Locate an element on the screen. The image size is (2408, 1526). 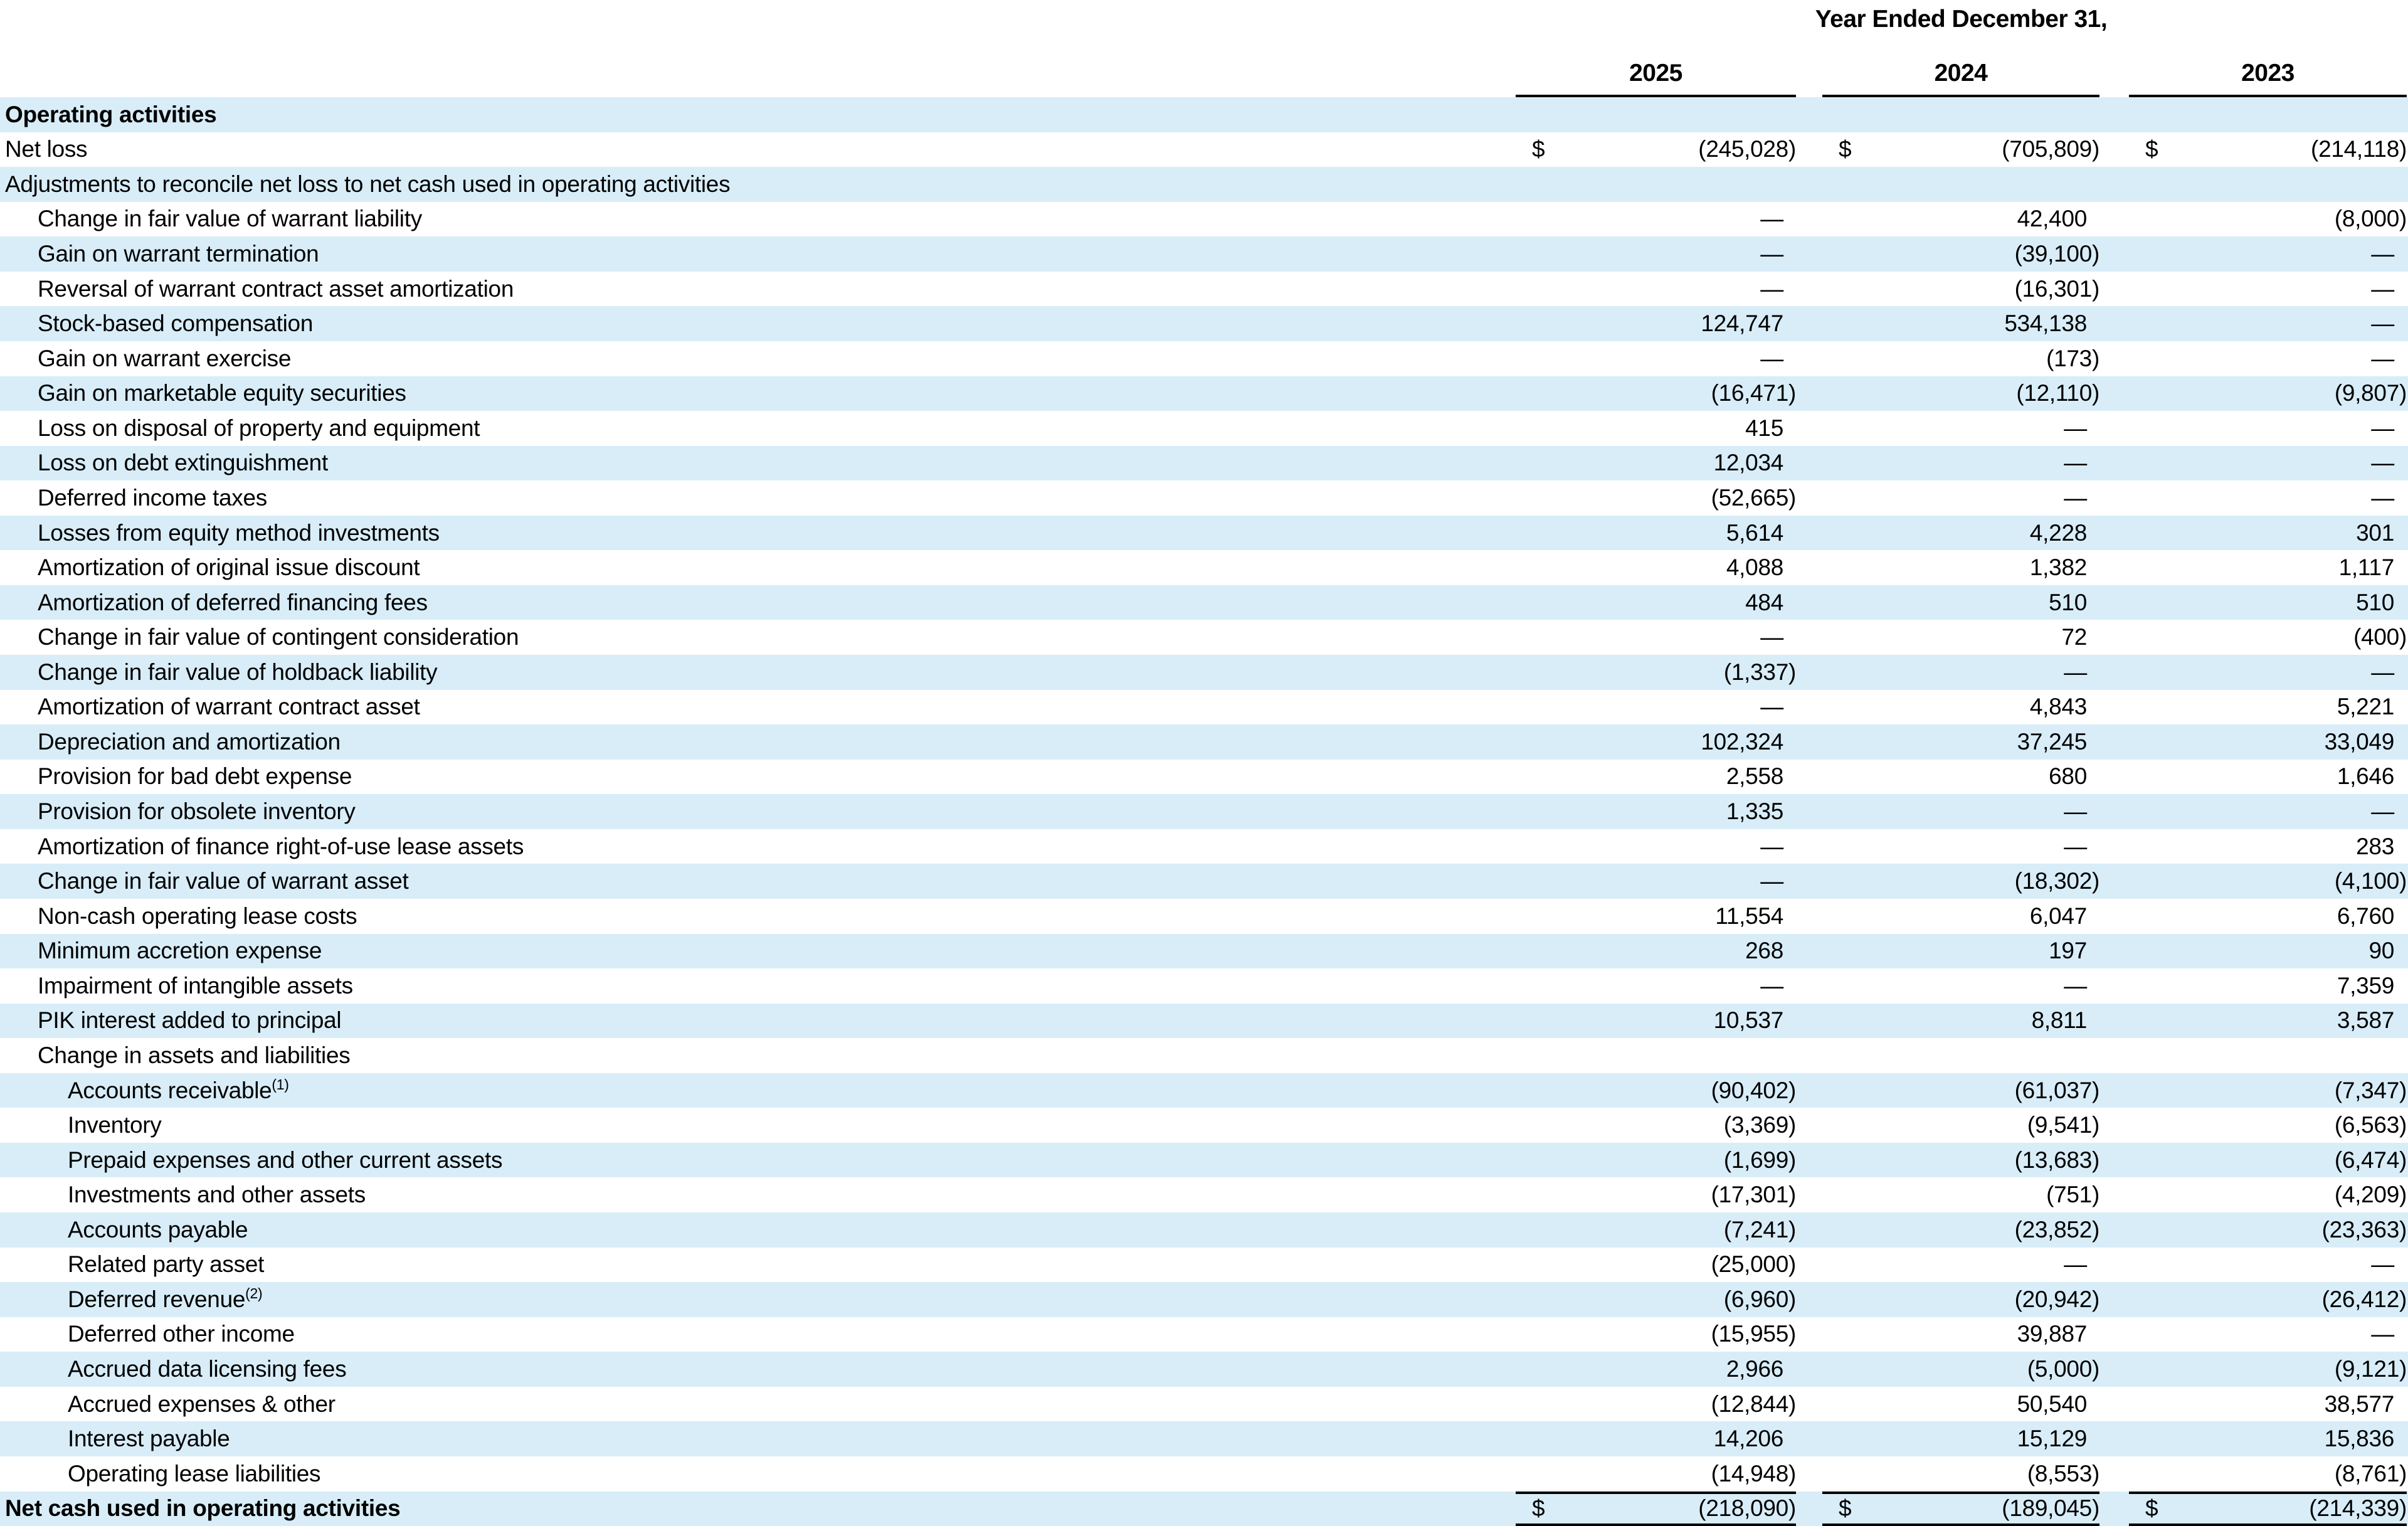
cell-value: (12,844) is located at coordinates (1754, 1404).